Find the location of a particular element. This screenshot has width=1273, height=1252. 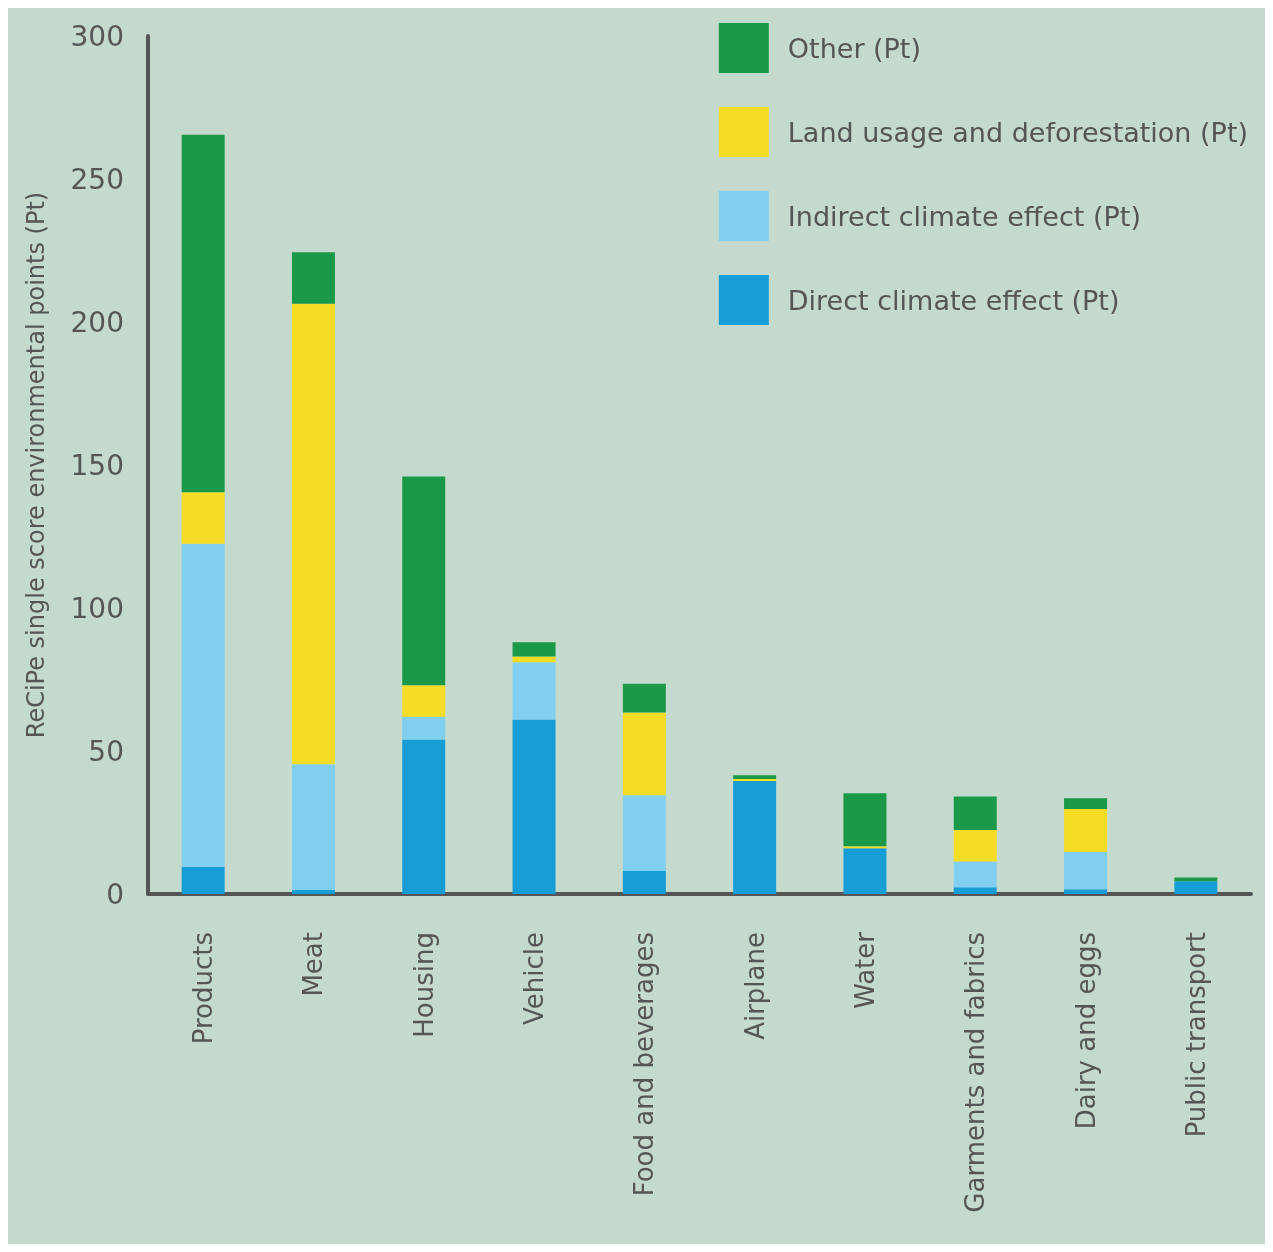

y-tick-label: 150 is located at coordinates (97, 465).